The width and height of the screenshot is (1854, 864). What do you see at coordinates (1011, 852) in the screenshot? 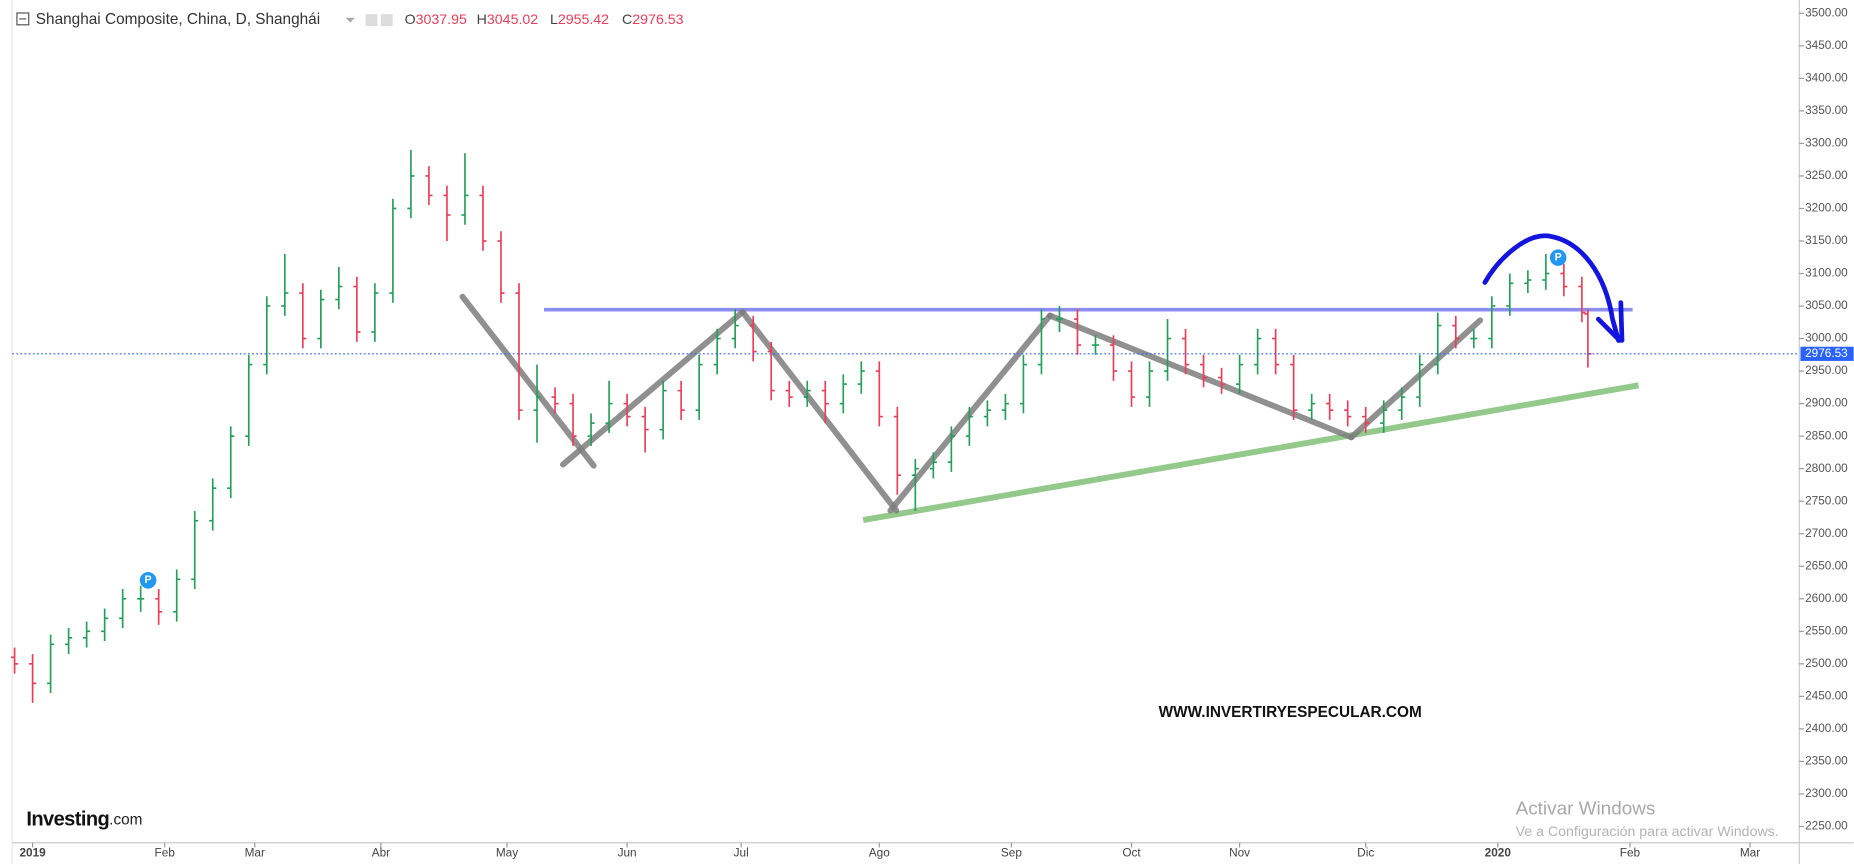
I see `x-tick-label: Sep` at bounding box center [1011, 852].